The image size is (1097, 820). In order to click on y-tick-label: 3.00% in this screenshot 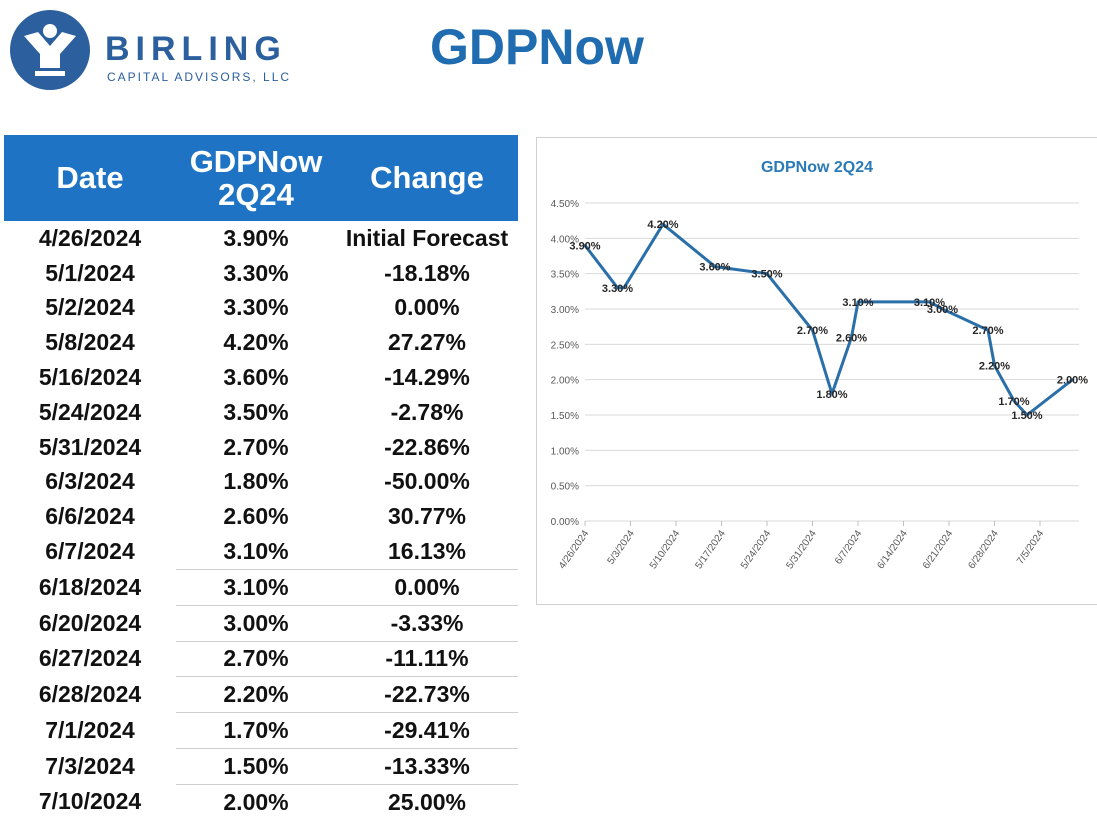, I will do `click(565, 310)`.